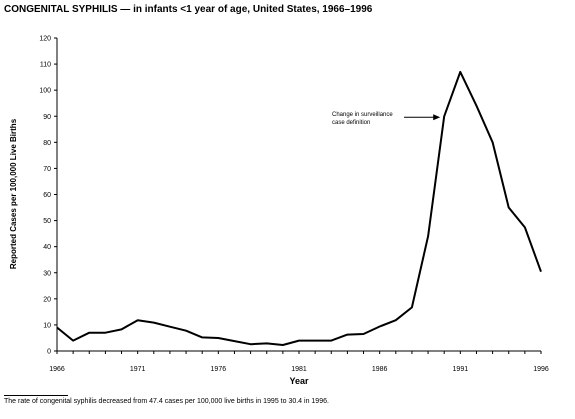 The image size is (575, 419). Describe the element at coordinates (45, 39) in the screenshot. I see `y-tick-label: 120` at that location.